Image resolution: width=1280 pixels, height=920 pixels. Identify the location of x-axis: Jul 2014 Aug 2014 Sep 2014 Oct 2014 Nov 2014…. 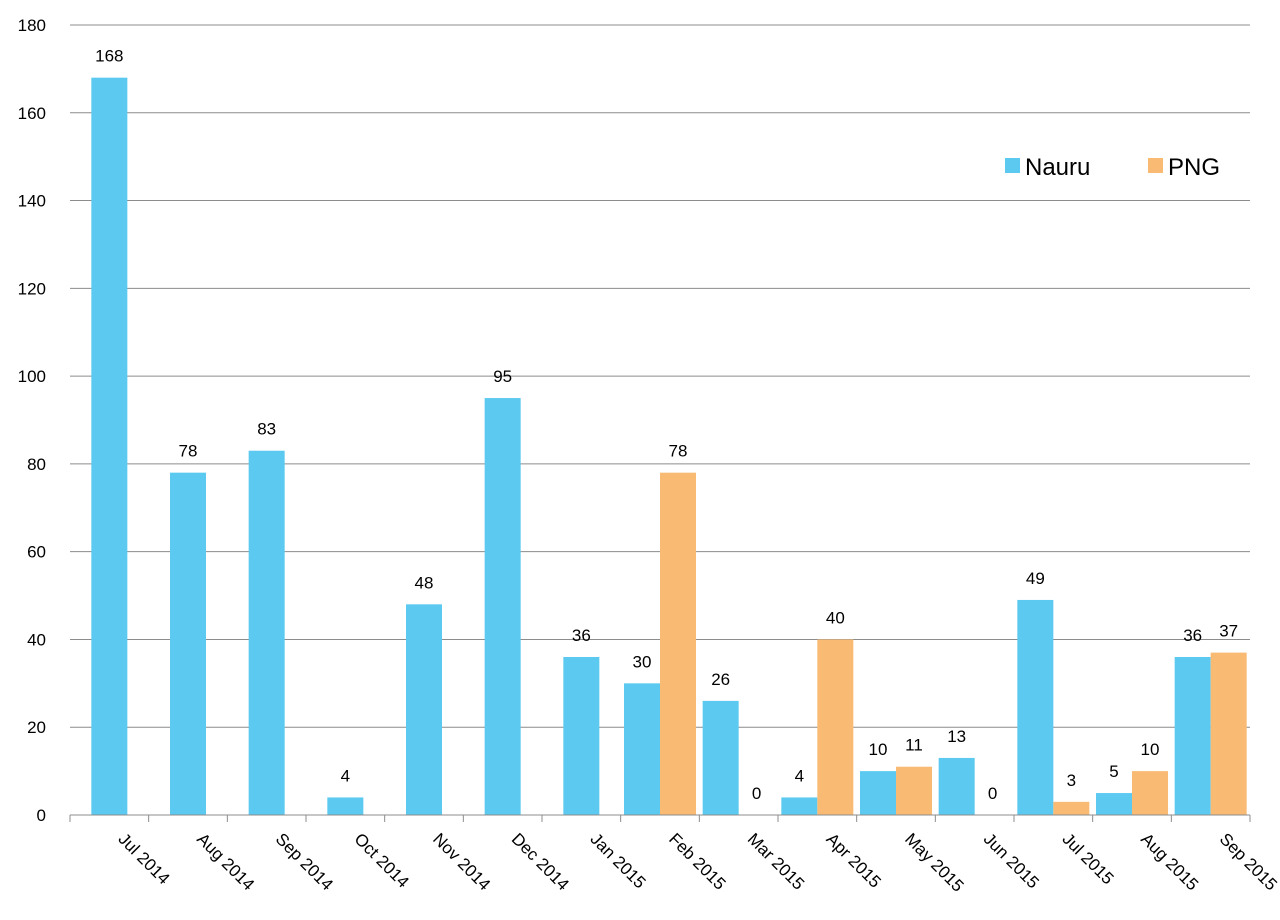
(674, 855).